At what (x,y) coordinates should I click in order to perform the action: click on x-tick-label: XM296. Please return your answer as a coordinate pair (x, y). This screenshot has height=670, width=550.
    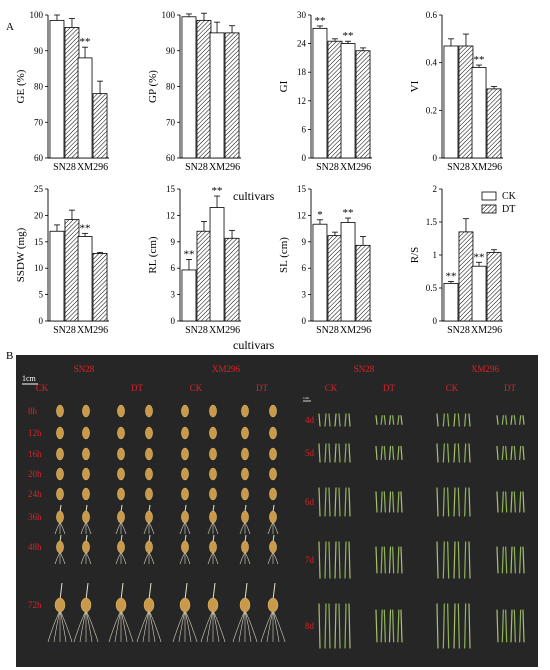
    Looking at the image, I should click on (92, 167).